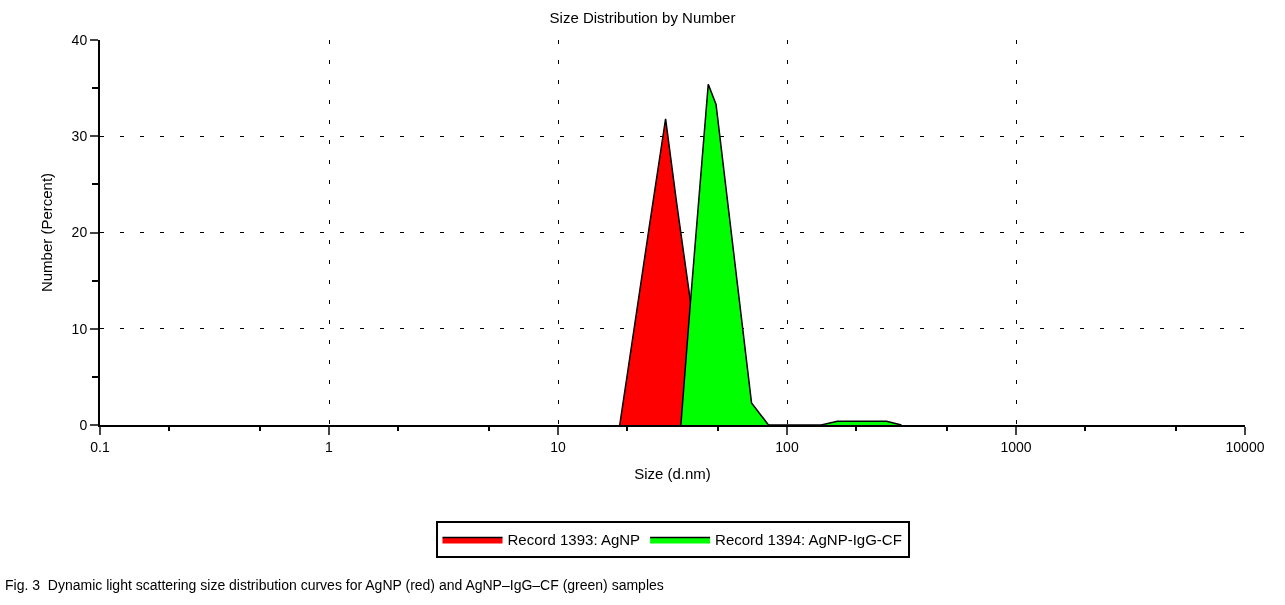 This screenshot has width=1285, height=605. What do you see at coordinates (334, 585) in the screenshot?
I see `caption: Fig. 3 Dynamic light scattering size distribution curves for AgNP (red) and AgNP–IgG–CF (green) samples` at bounding box center [334, 585].